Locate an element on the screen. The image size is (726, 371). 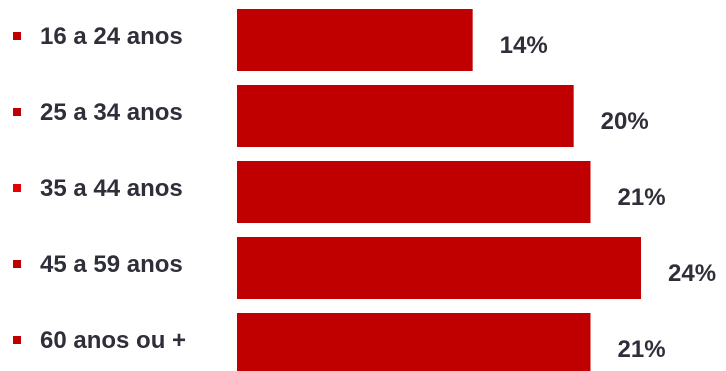
value-label: 14% is located at coordinates (524, 45).